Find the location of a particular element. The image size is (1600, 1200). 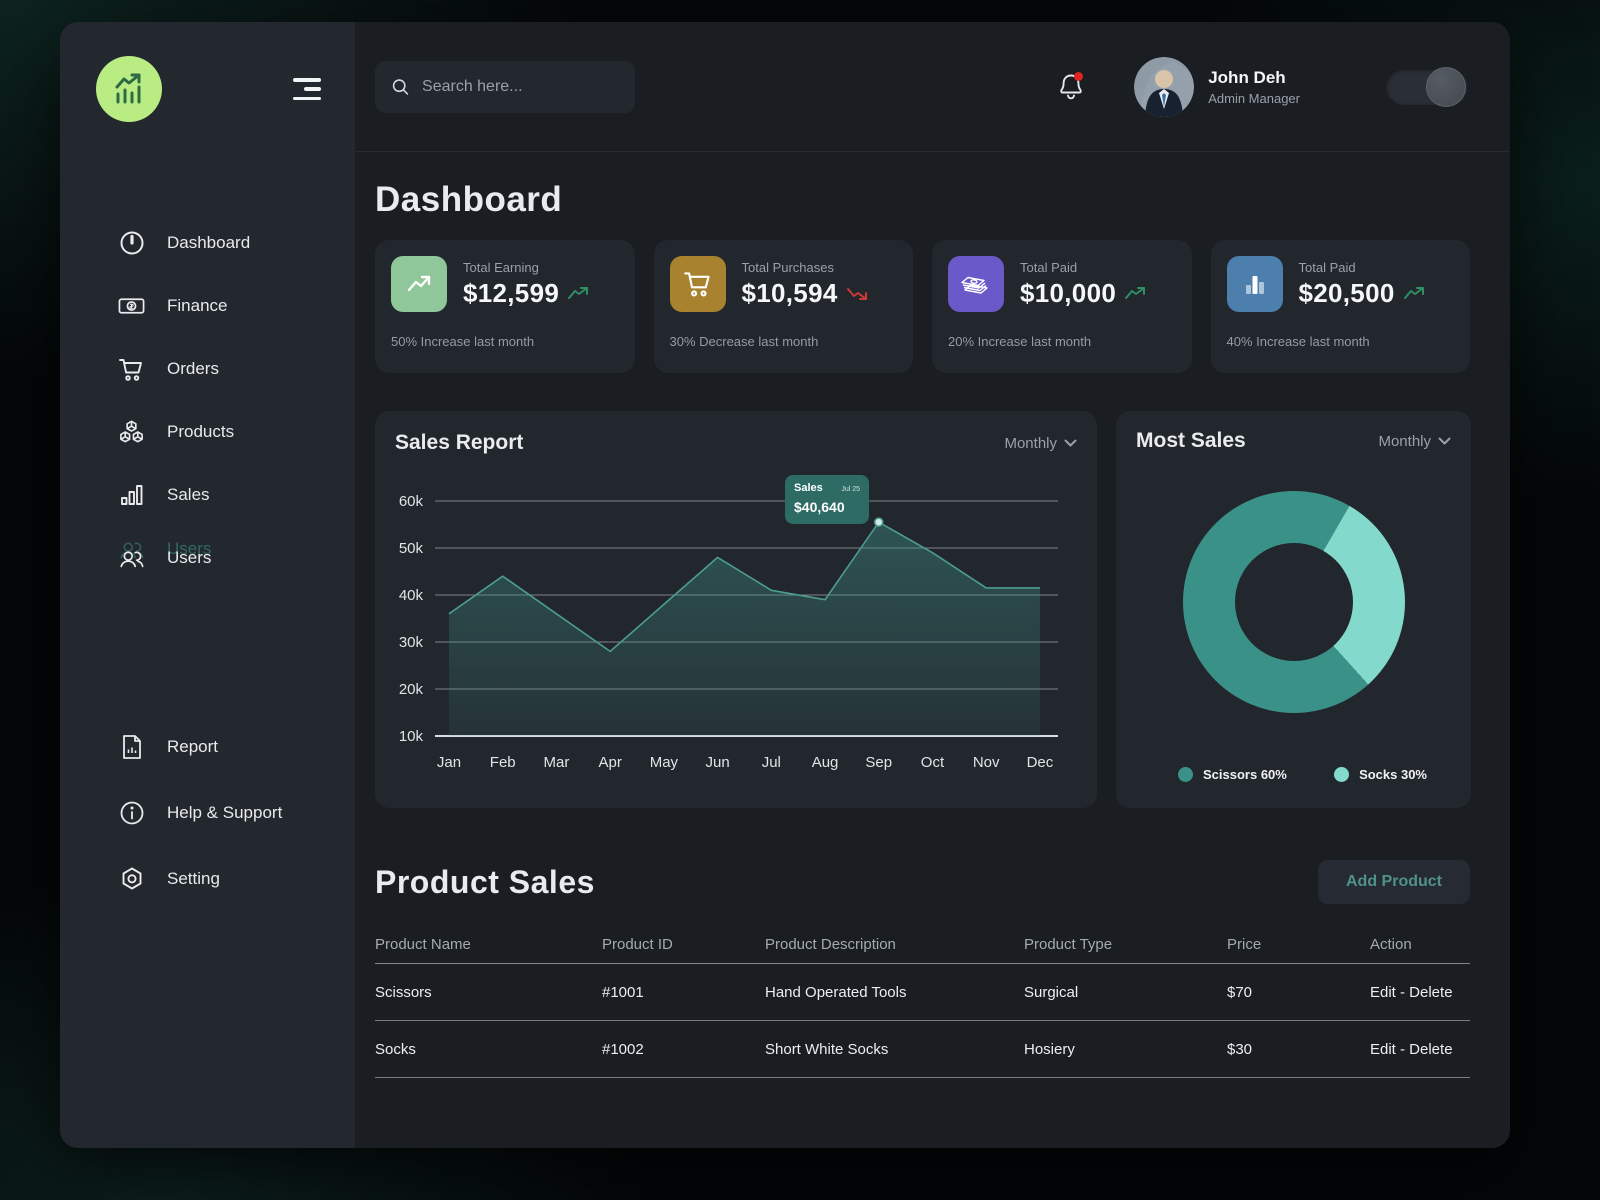

sidebar-item-sales: Sales is located at coordinates (207, 495).